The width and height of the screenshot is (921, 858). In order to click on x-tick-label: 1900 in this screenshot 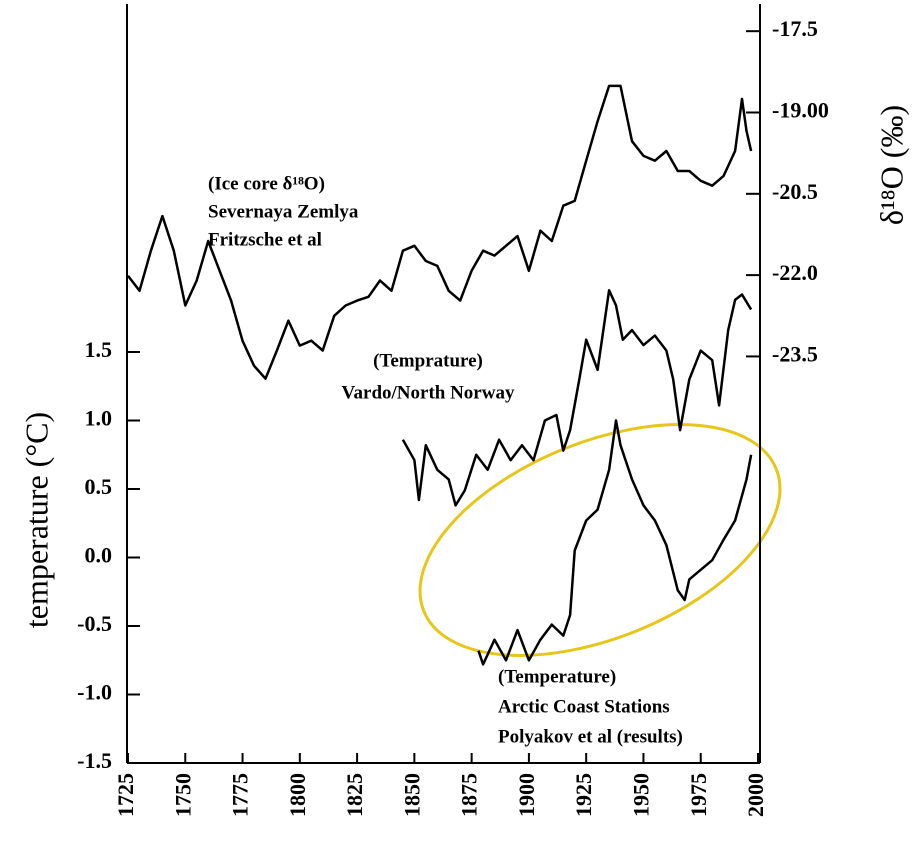, I will do `click(526, 795)`.